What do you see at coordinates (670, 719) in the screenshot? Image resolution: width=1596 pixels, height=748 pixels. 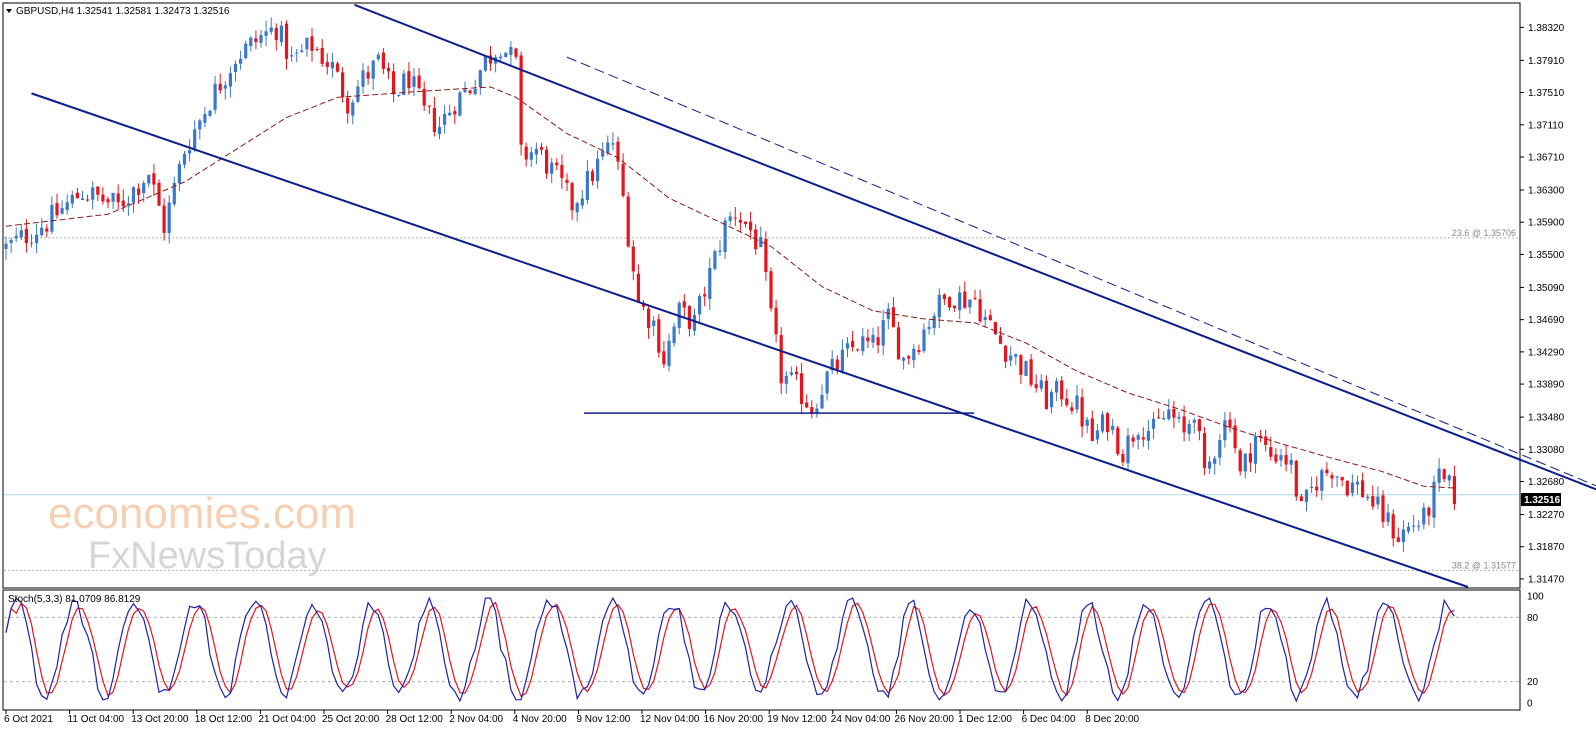 I see `x-tick-label: 12 Nov 04:00` at bounding box center [670, 719].